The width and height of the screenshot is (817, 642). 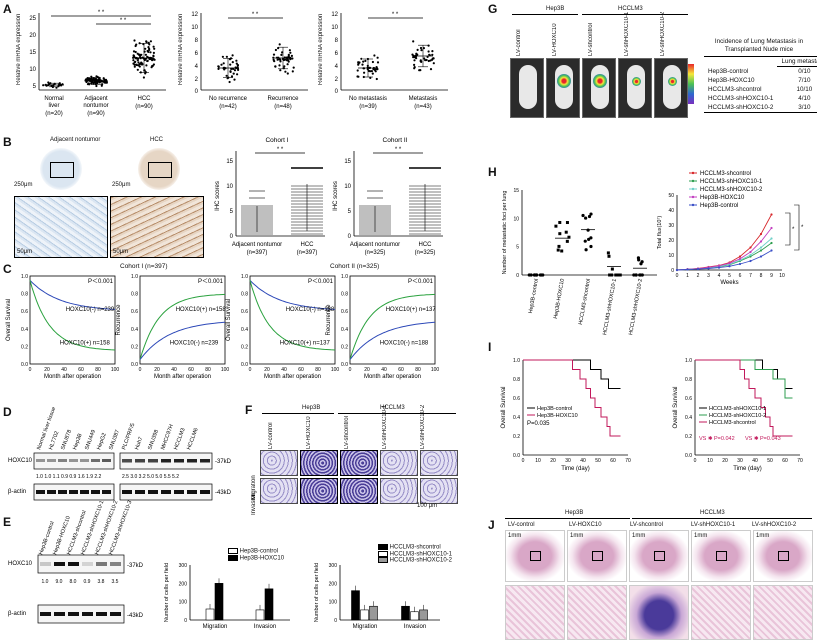 I want to click on svg-text: 50, so click(x=598, y=461).